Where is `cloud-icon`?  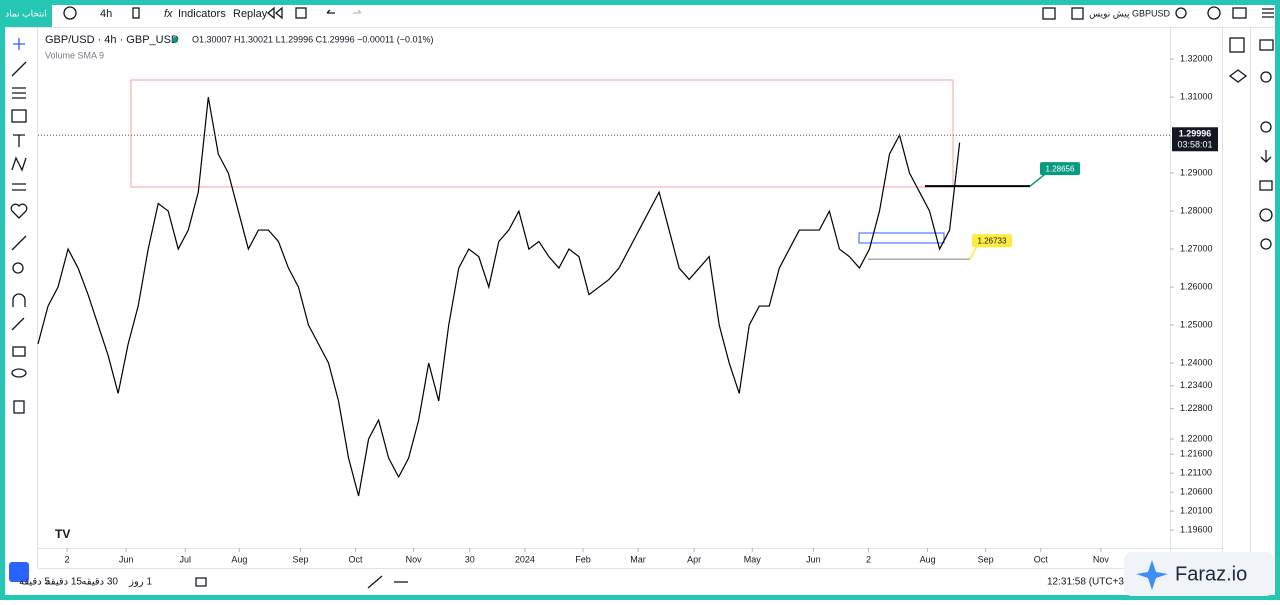 cloud-icon is located at coordinates (1181, 13).